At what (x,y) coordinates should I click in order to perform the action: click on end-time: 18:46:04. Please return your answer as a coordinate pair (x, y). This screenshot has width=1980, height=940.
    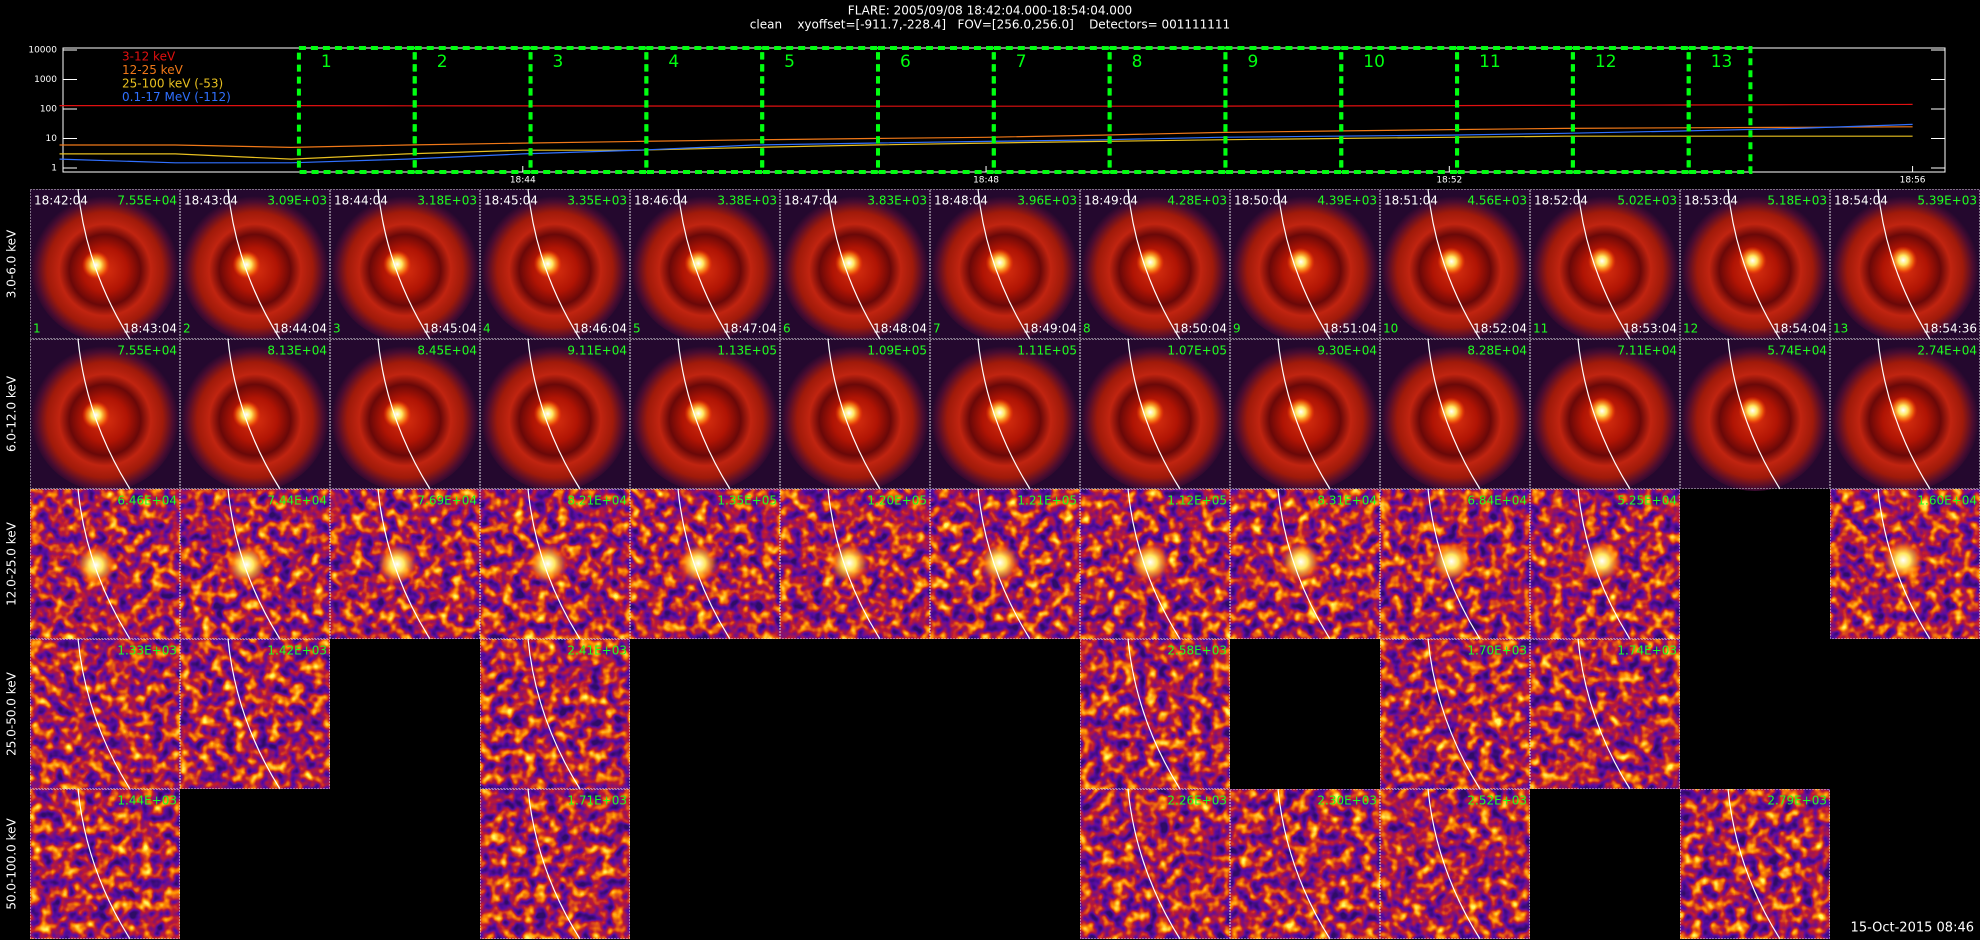
    Looking at the image, I should click on (600, 329).